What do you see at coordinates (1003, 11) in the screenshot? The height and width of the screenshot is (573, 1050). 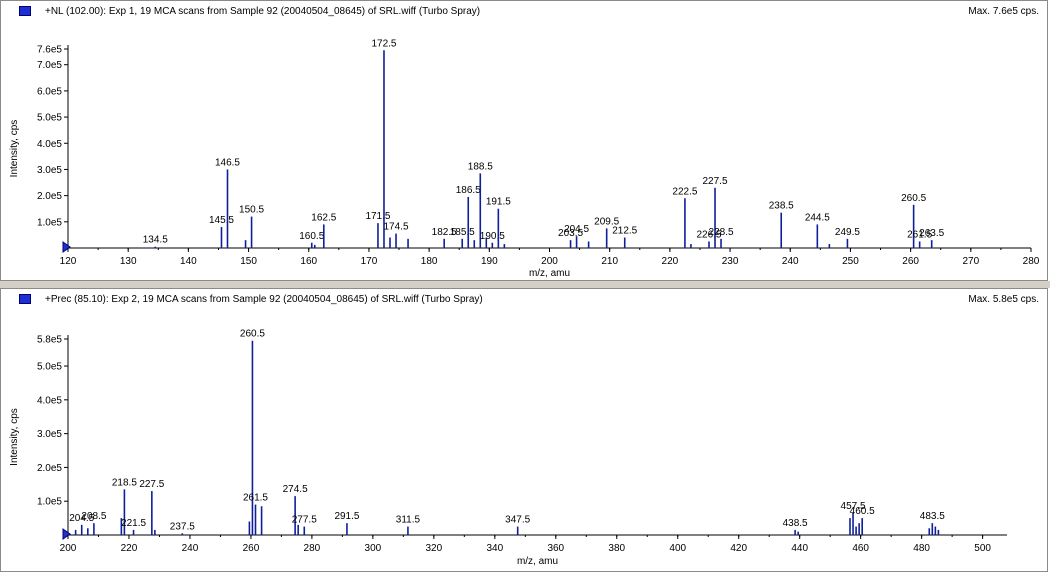 I see `max-intensity-label: Max. 7.6e5 cps.` at bounding box center [1003, 11].